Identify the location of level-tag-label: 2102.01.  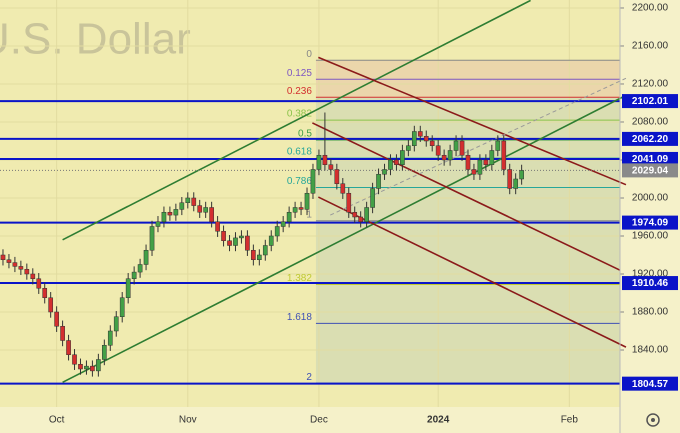
(650, 101).